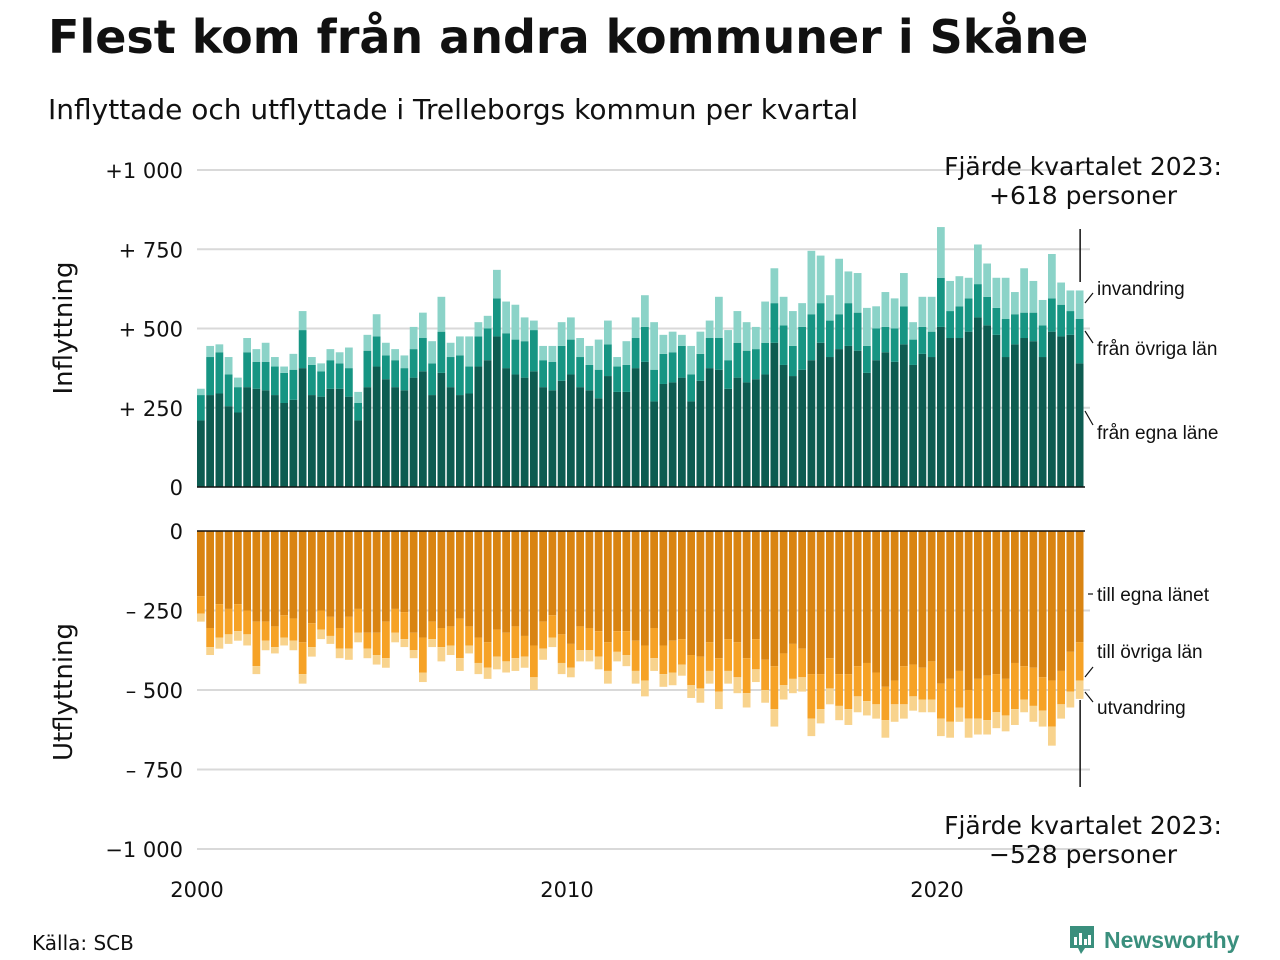 The width and height of the screenshot is (1280, 960). I want to click on brand-name: Newsworthy, so click(1172, 939).